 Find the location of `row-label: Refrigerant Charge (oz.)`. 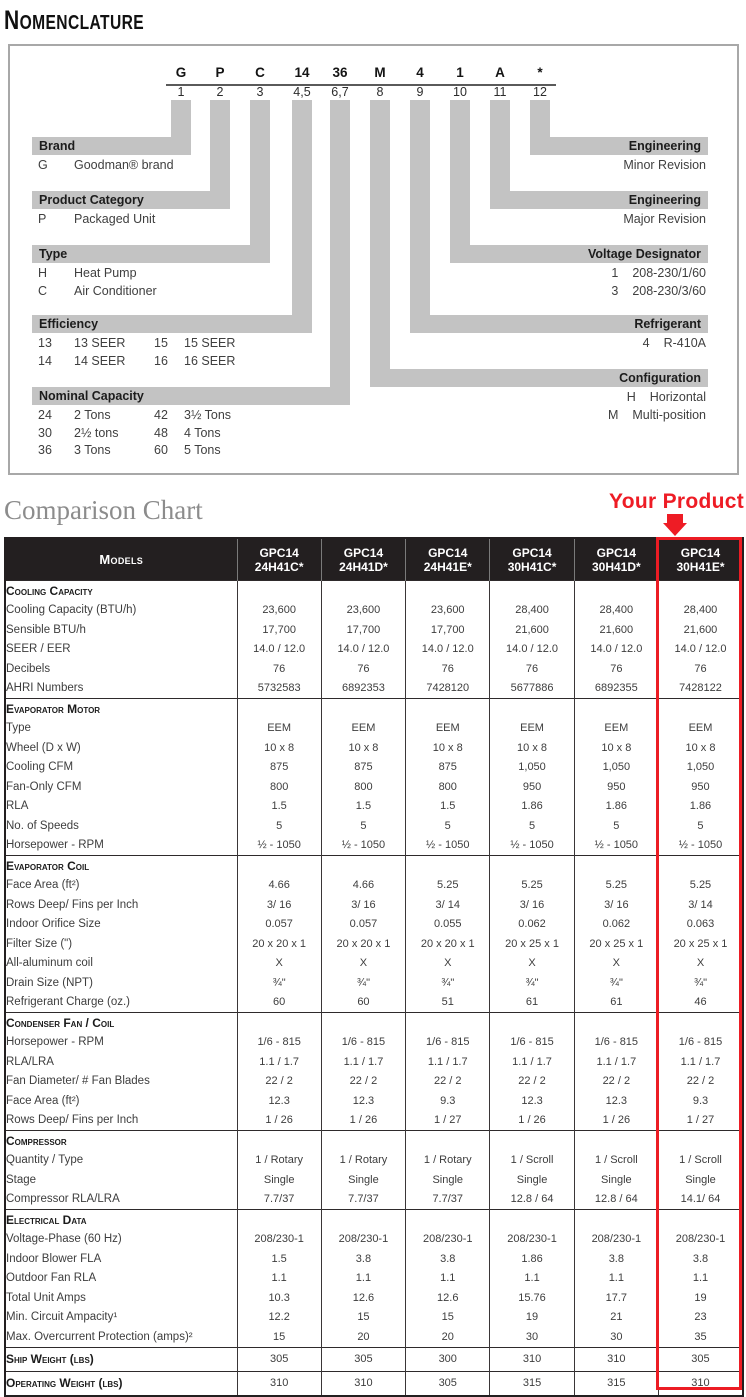

row-label: Refrigerant Charge (oz.) is located at coordinates (68, 1002).